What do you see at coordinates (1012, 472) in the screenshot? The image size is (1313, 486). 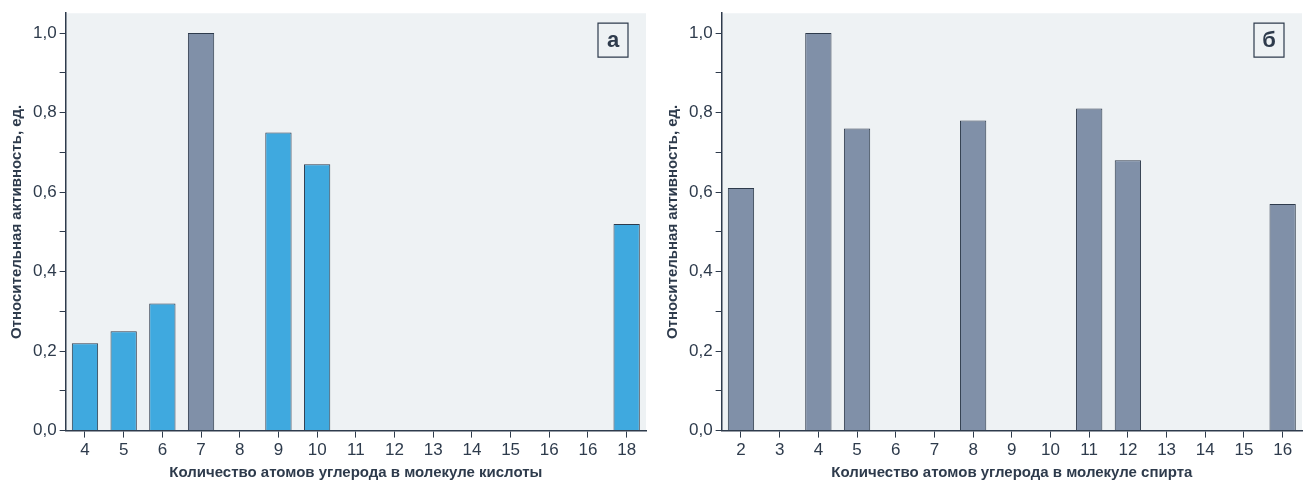 I see `x-axis-title: Количество атомов углерода в молекуле спирта` at bounding box center [1012, 472].